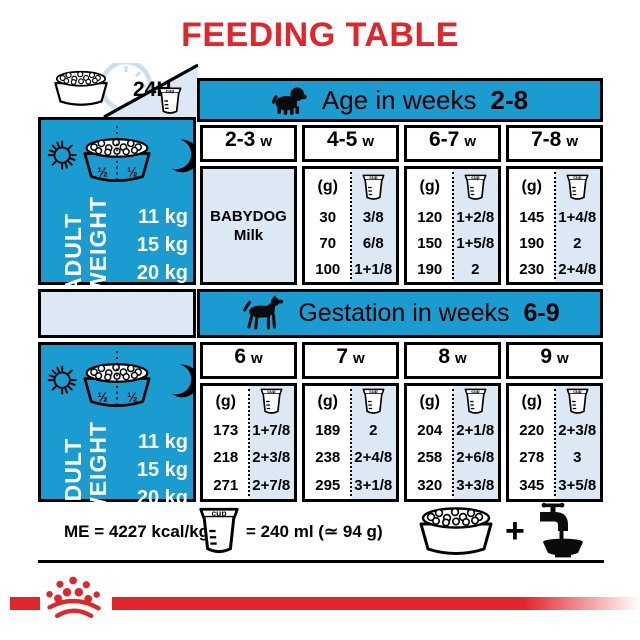 This screenshot has width=640, height=640. Describe the element at coordinates (452, 225) in the screenshot. I see `data-column-6-7w: (g) 120 150 190 1+2/8 1+5/8 2` at that location.